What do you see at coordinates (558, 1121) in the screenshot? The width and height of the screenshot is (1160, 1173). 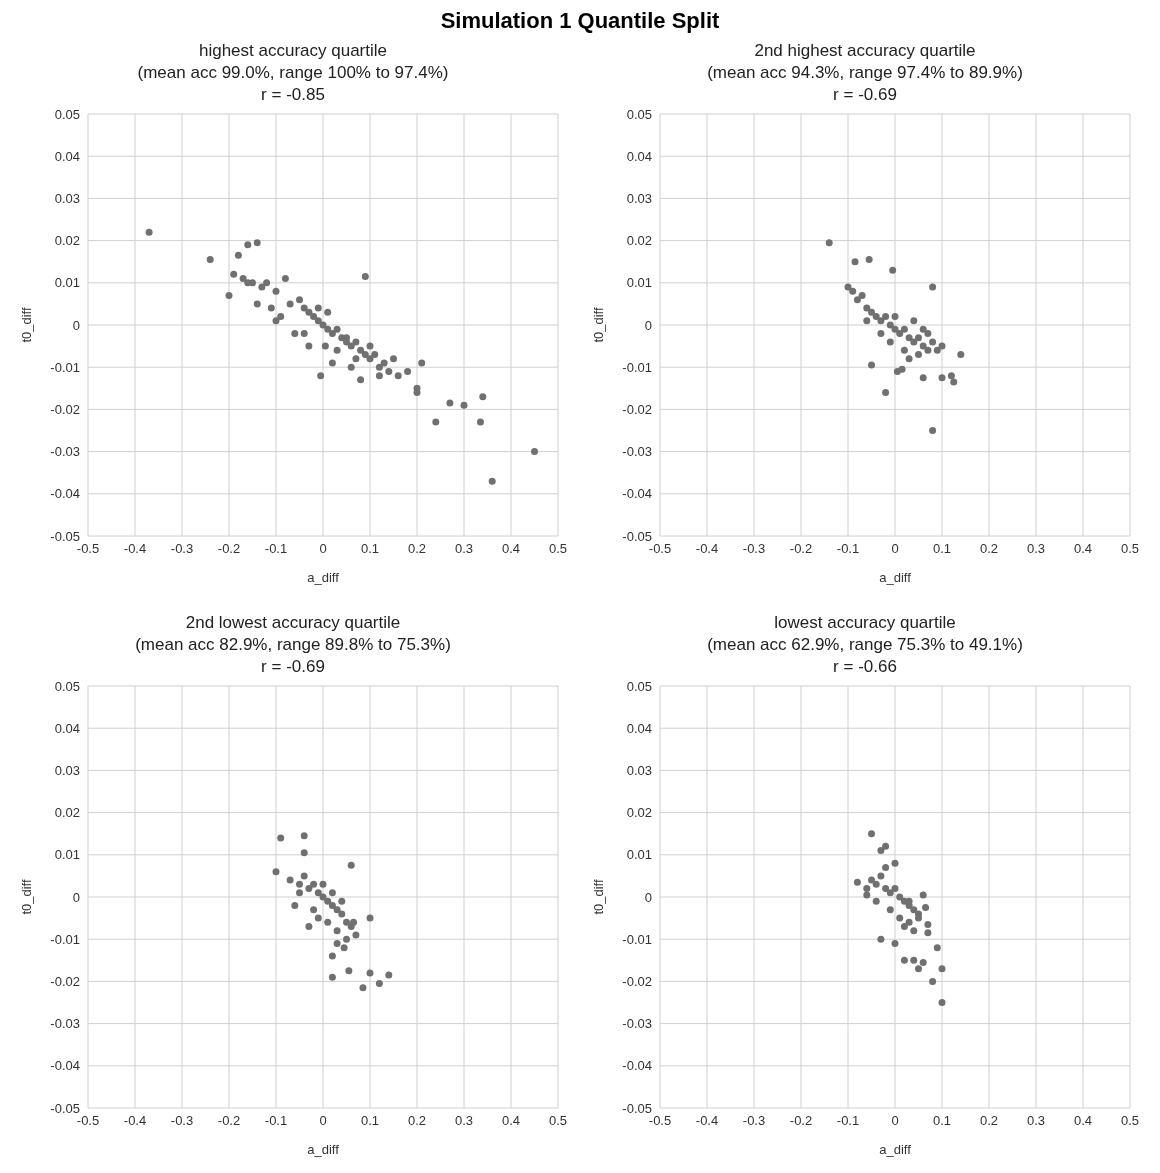 I see `x-tick-label: 0.5` at bounding box center [558, 1121].